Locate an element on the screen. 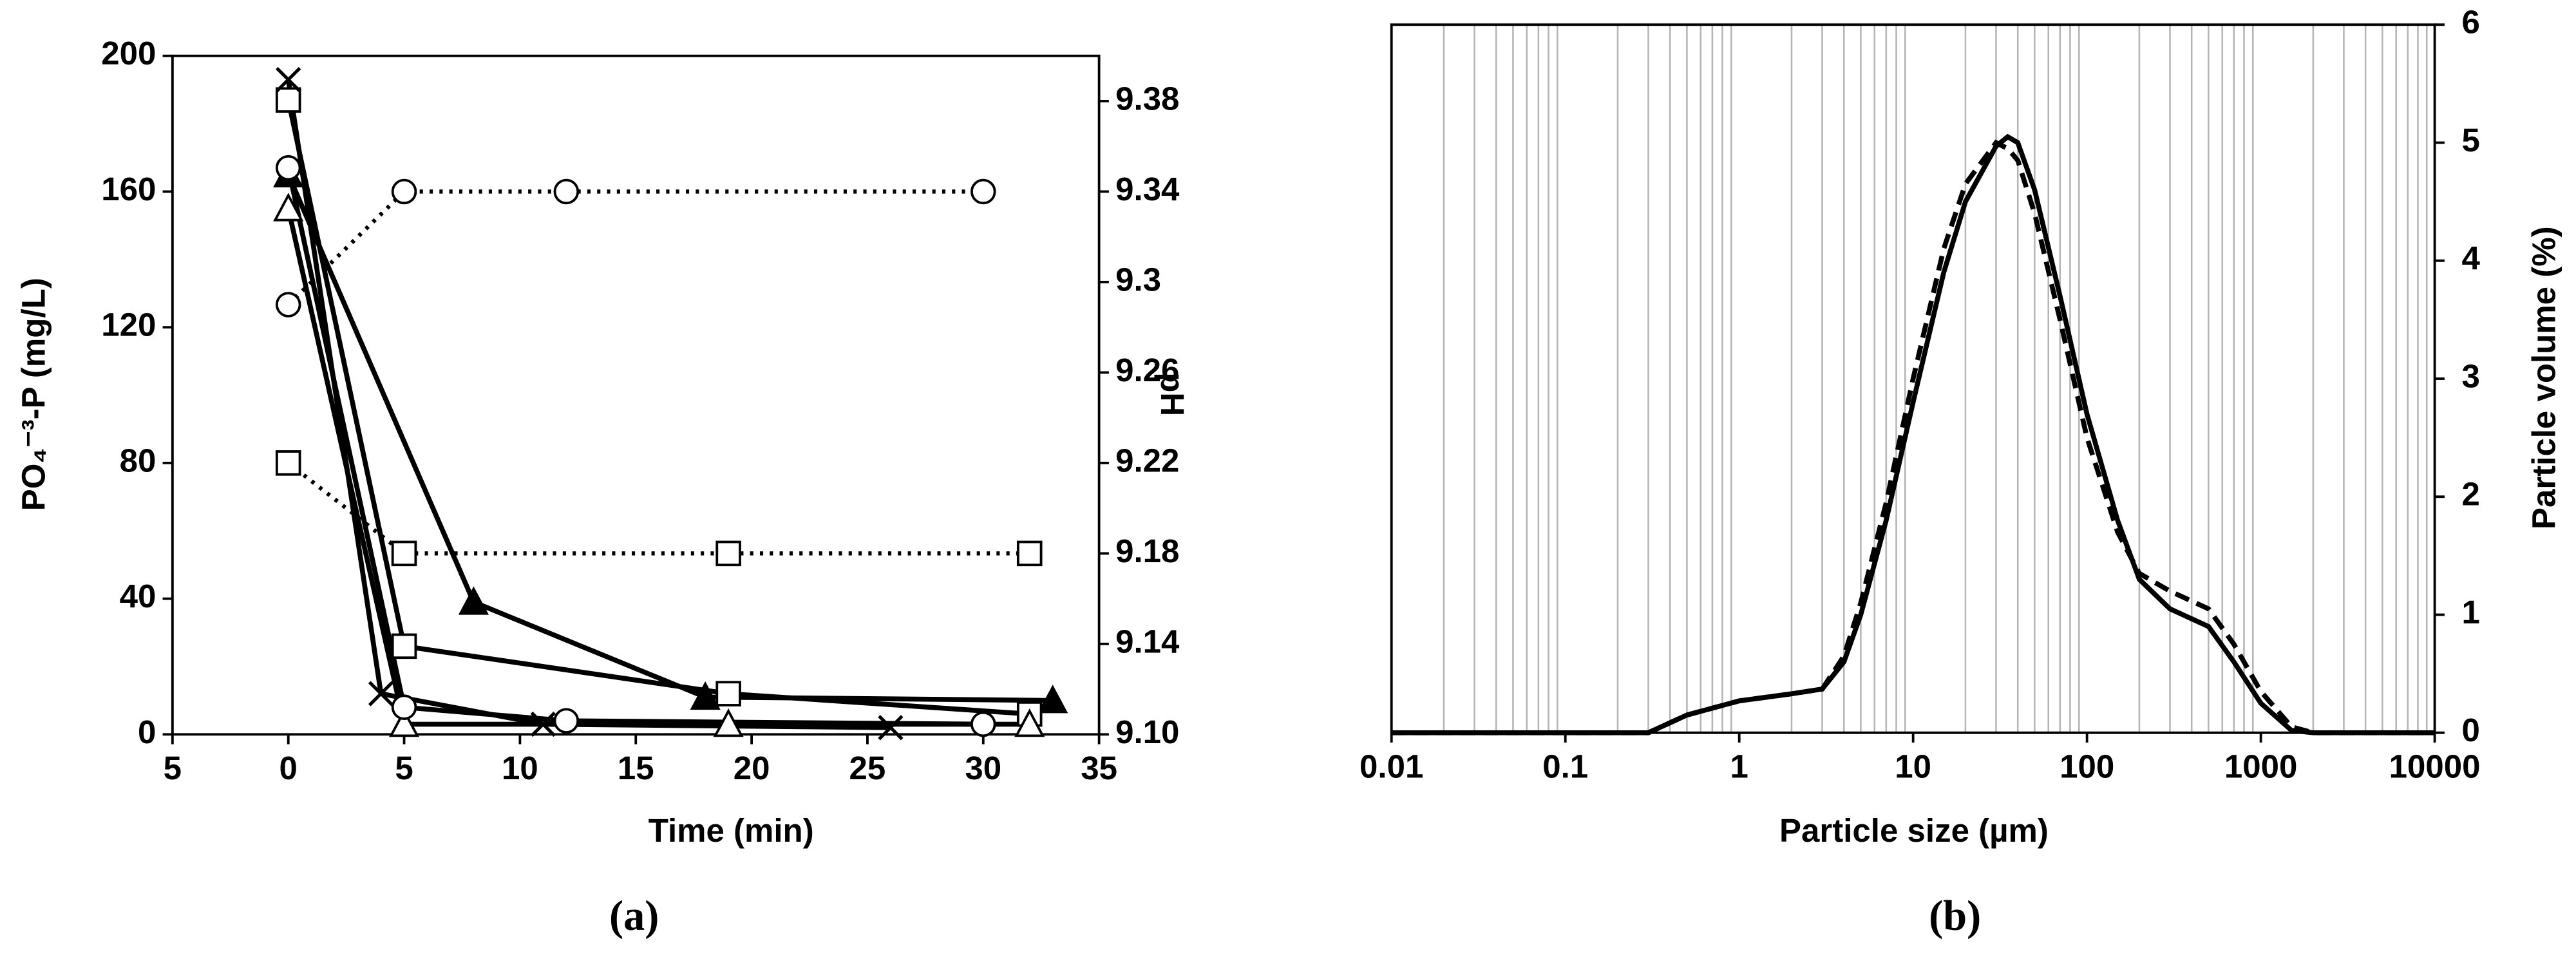  x-tick-label: 1000 is located at coordinates (2260, 766).